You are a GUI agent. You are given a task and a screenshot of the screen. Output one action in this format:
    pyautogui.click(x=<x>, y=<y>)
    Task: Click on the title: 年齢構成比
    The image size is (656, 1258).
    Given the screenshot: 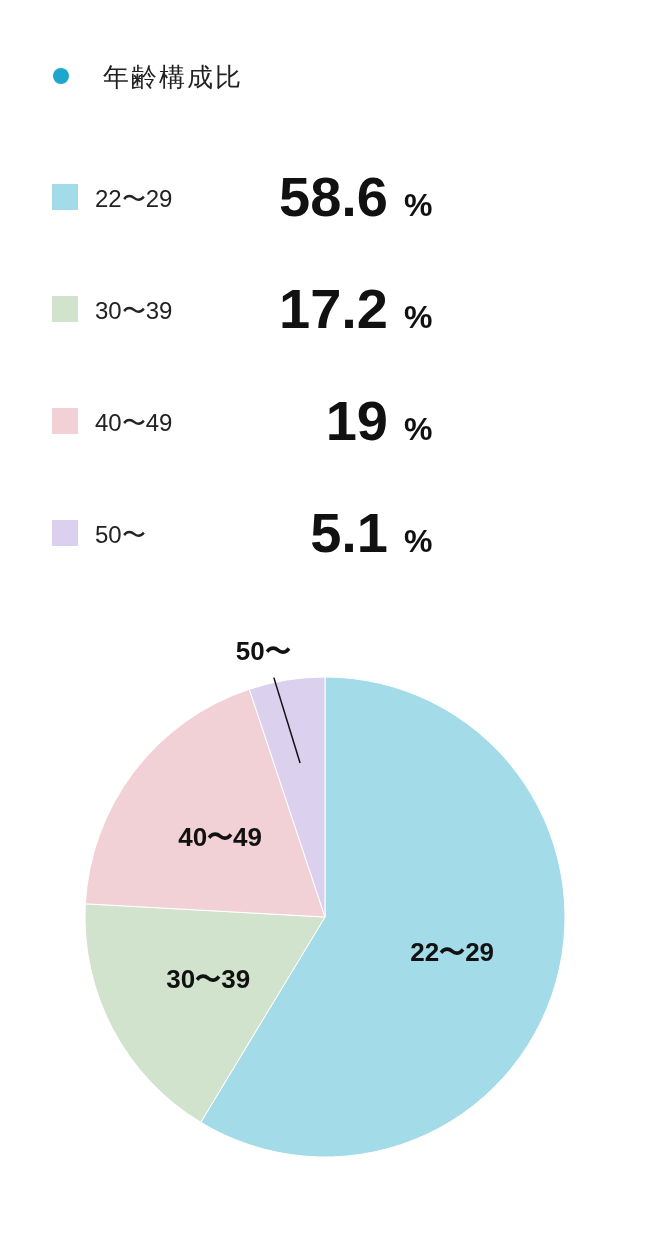 What is the action you would take?
    pyautogui.click(x=173, y=77)
    